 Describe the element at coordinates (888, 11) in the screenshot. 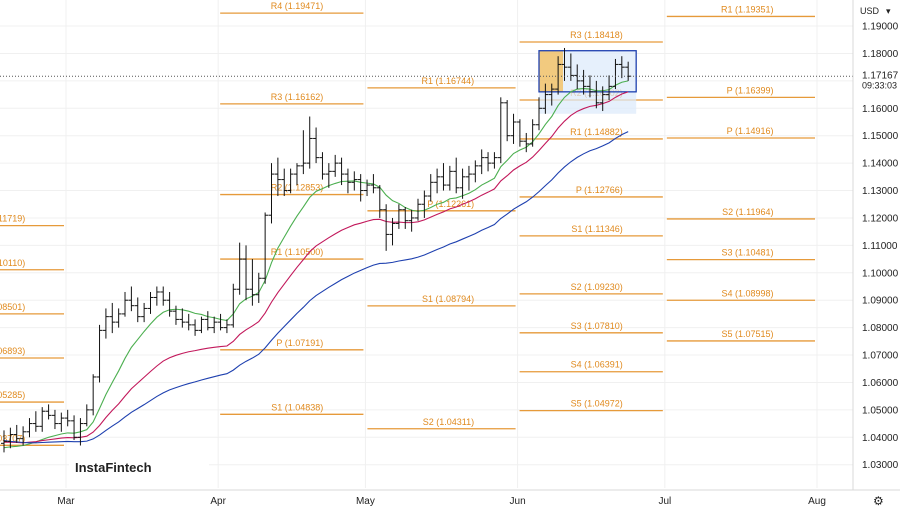

I see `chevron-down-icon: ▾` at that location.